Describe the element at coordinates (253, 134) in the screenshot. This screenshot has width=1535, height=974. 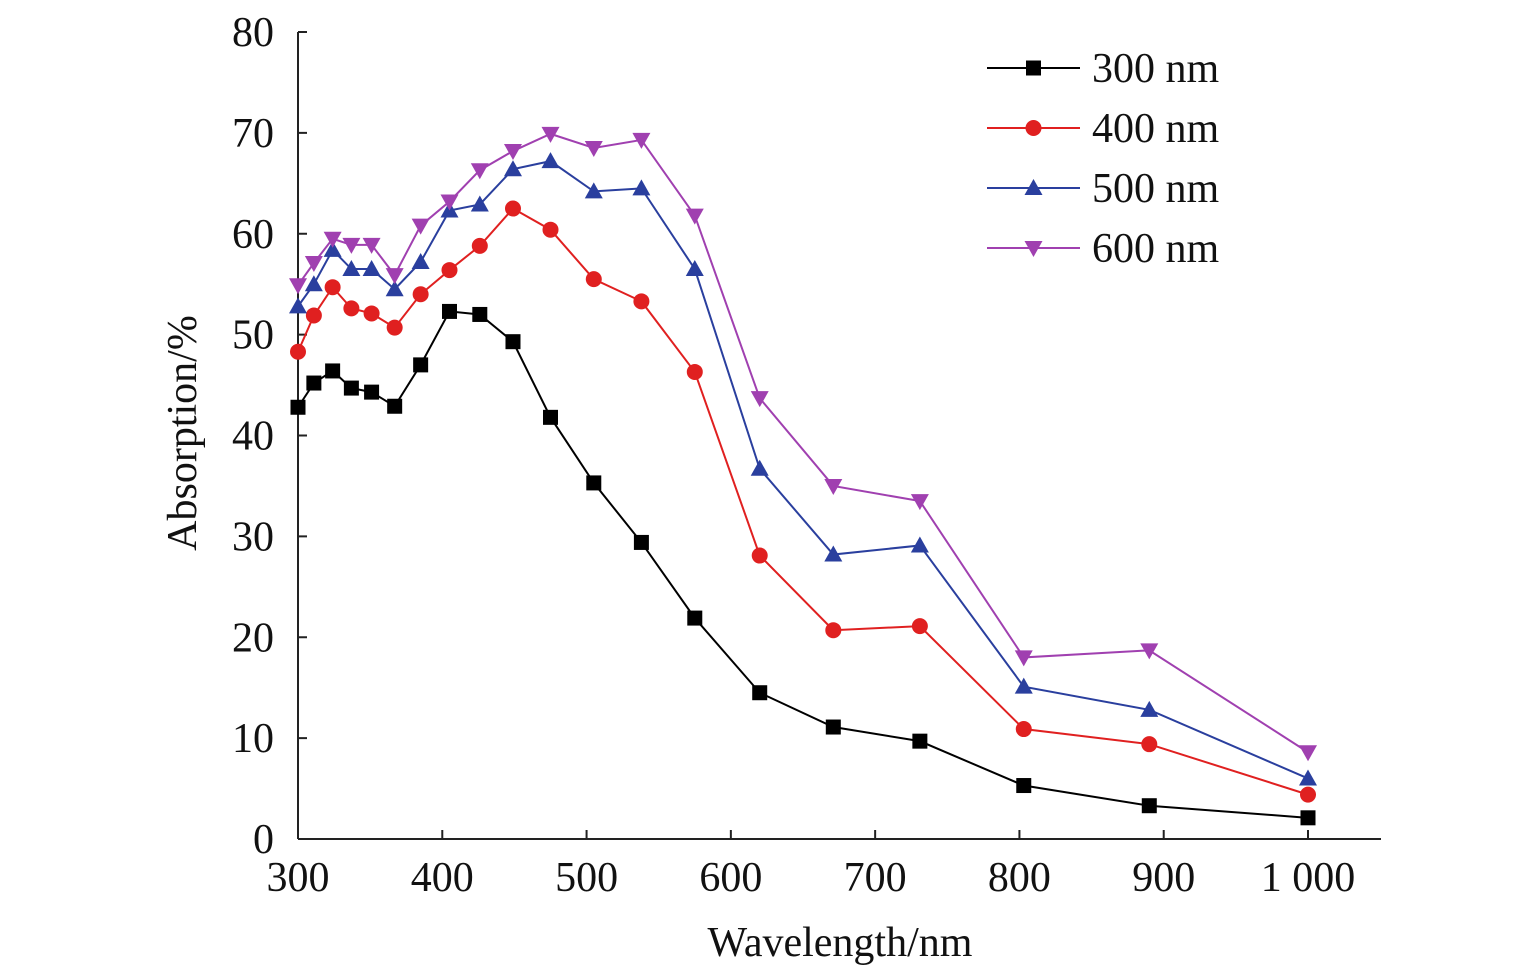
I see `y-tick-label: 70` at that location.